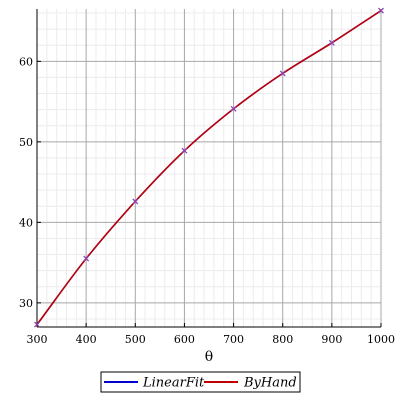  I want to click on x-tick-label: 800, so click(282, 339).